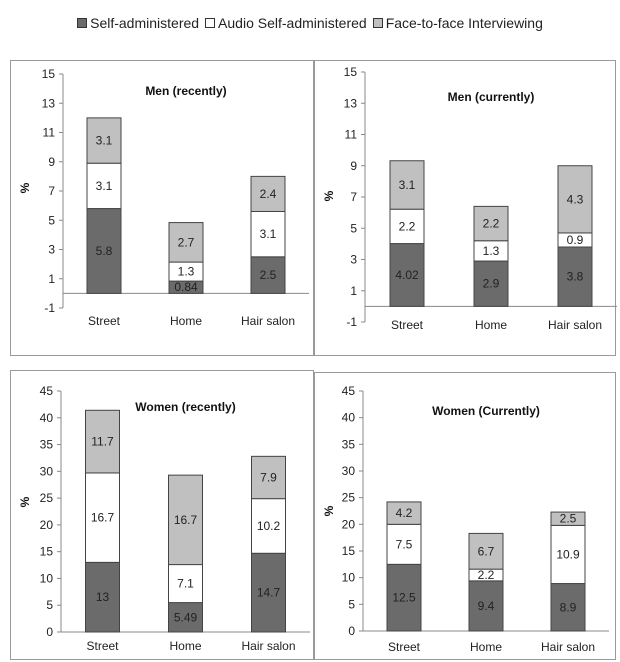  What do you see at coordinates (491, 97) in the screenshot?
I see `chart-title: Men (currently)` at bounding box center [491, 97].